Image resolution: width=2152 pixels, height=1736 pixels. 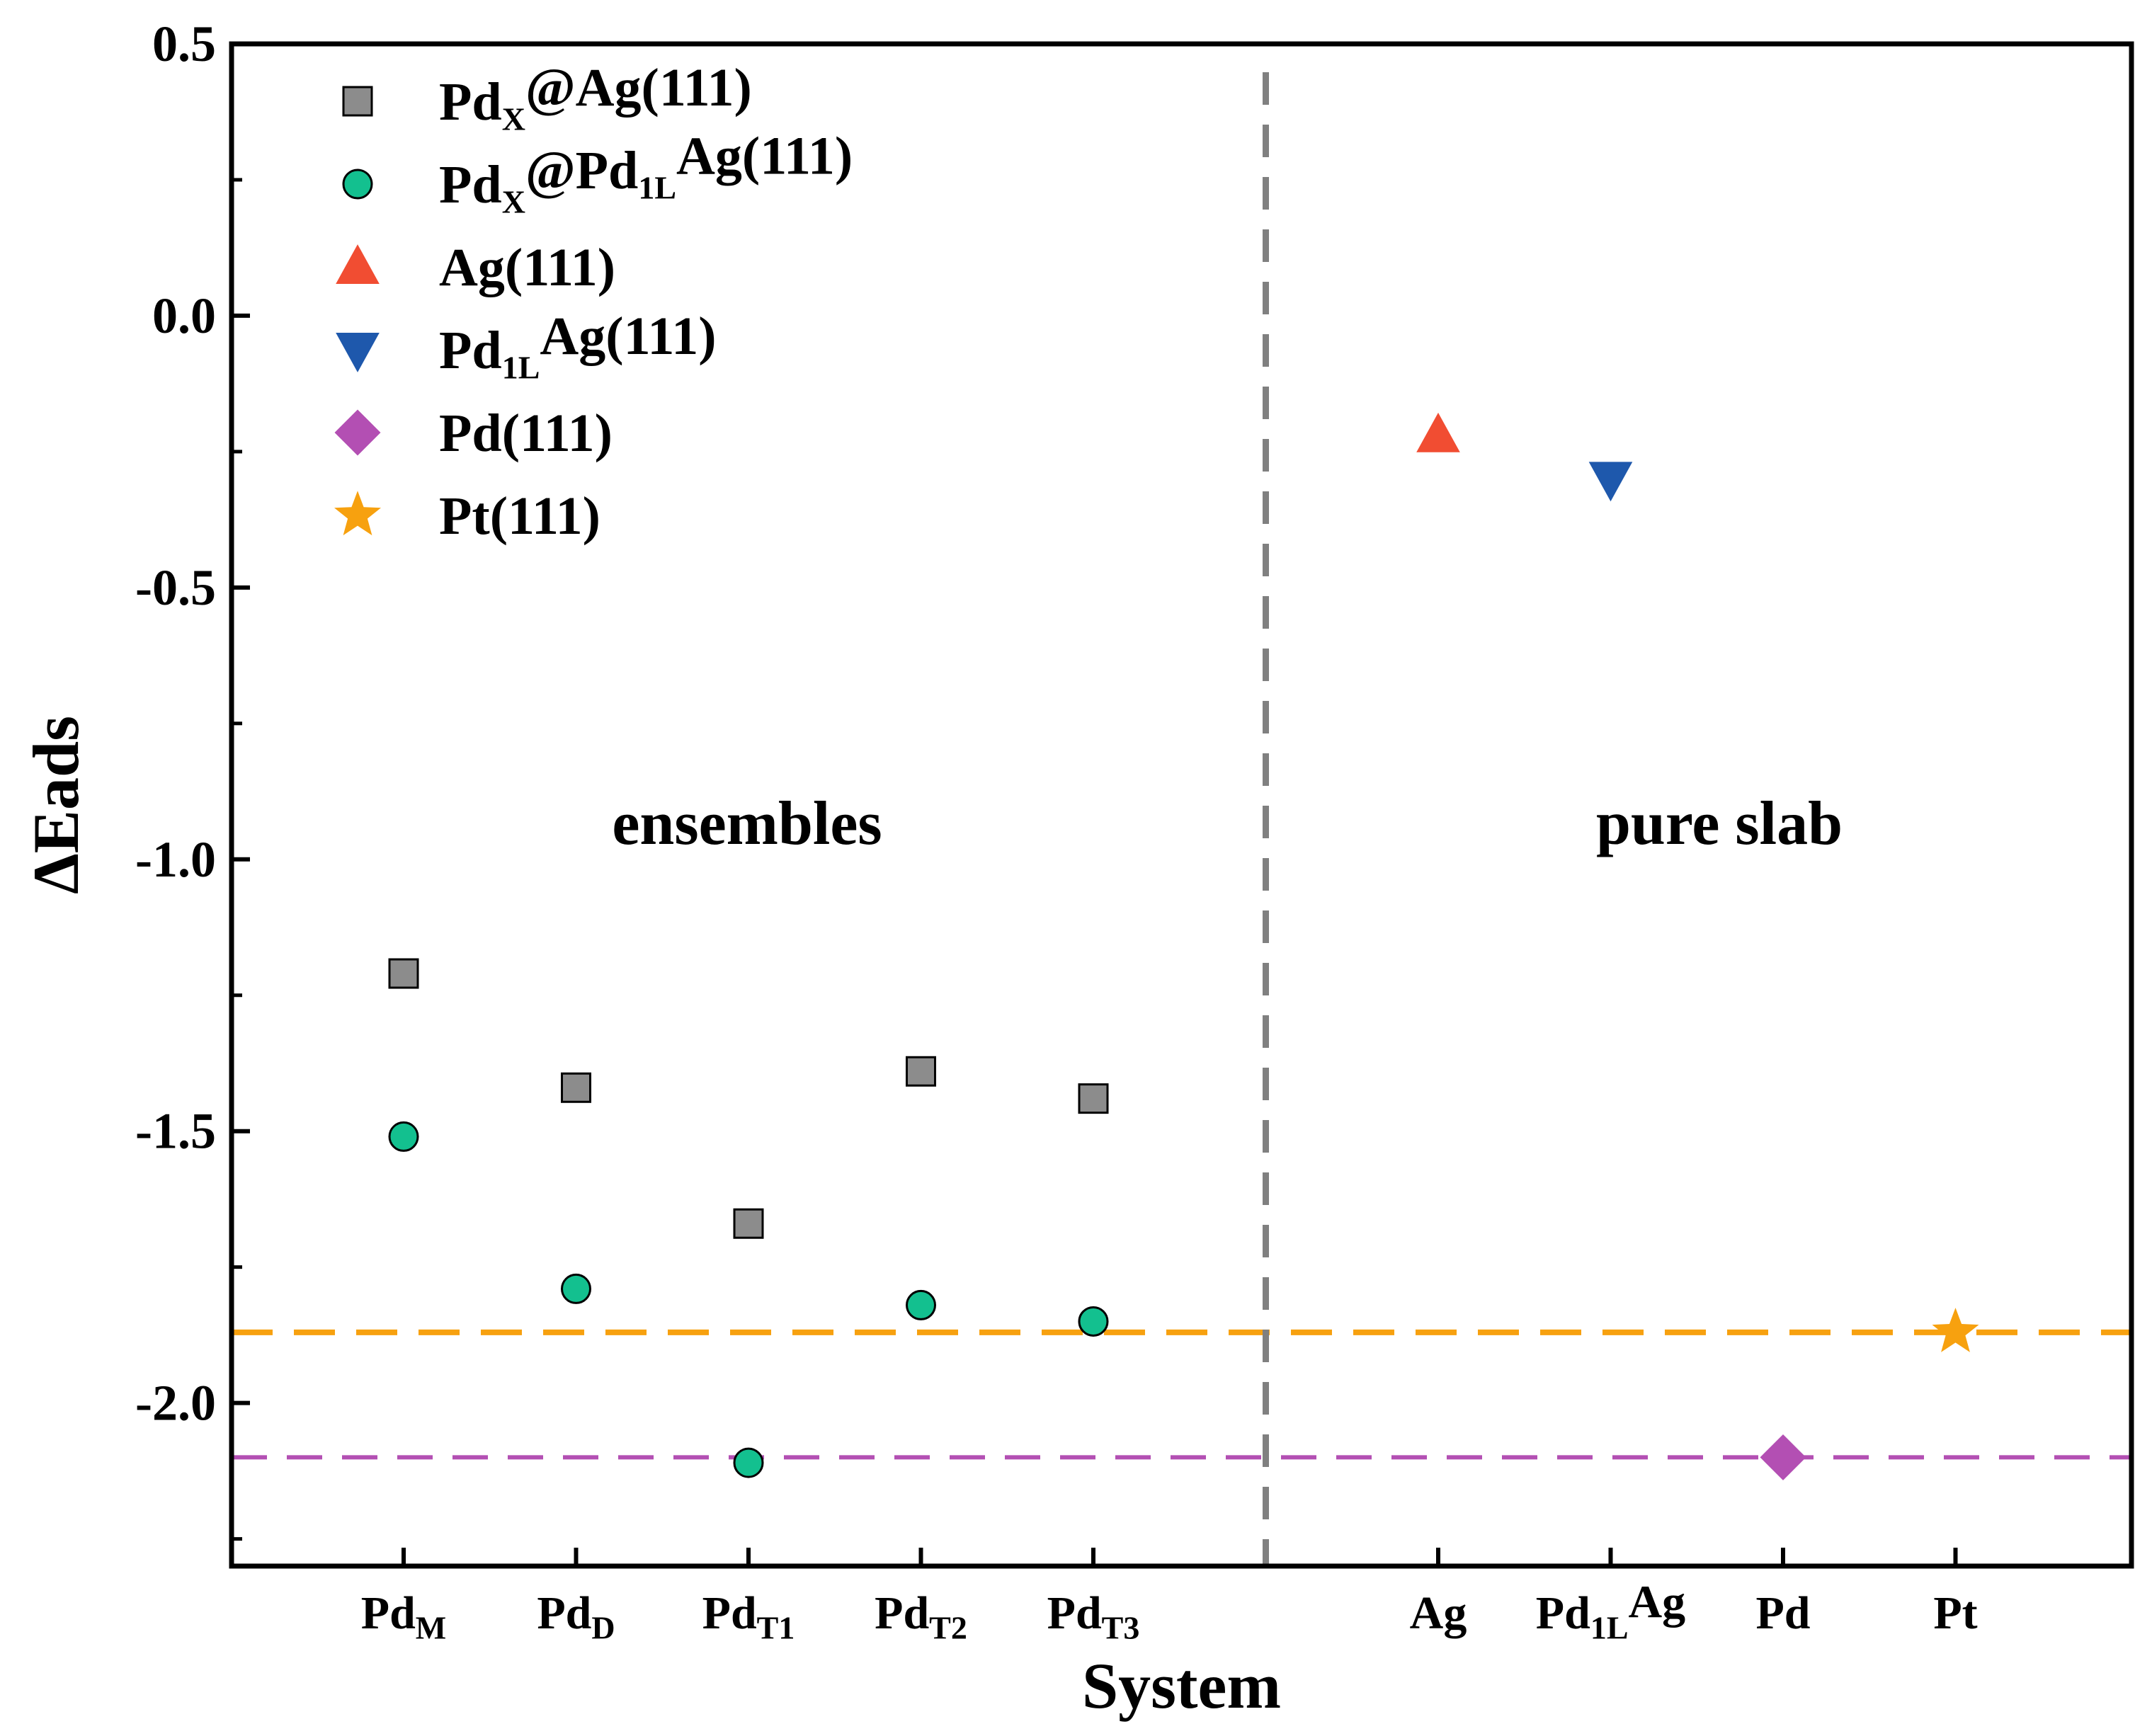 What do you see at coordinates (1955, 1330) in the screenshot?
I see `point-star-pt` at bounding box center [1955, 1330].